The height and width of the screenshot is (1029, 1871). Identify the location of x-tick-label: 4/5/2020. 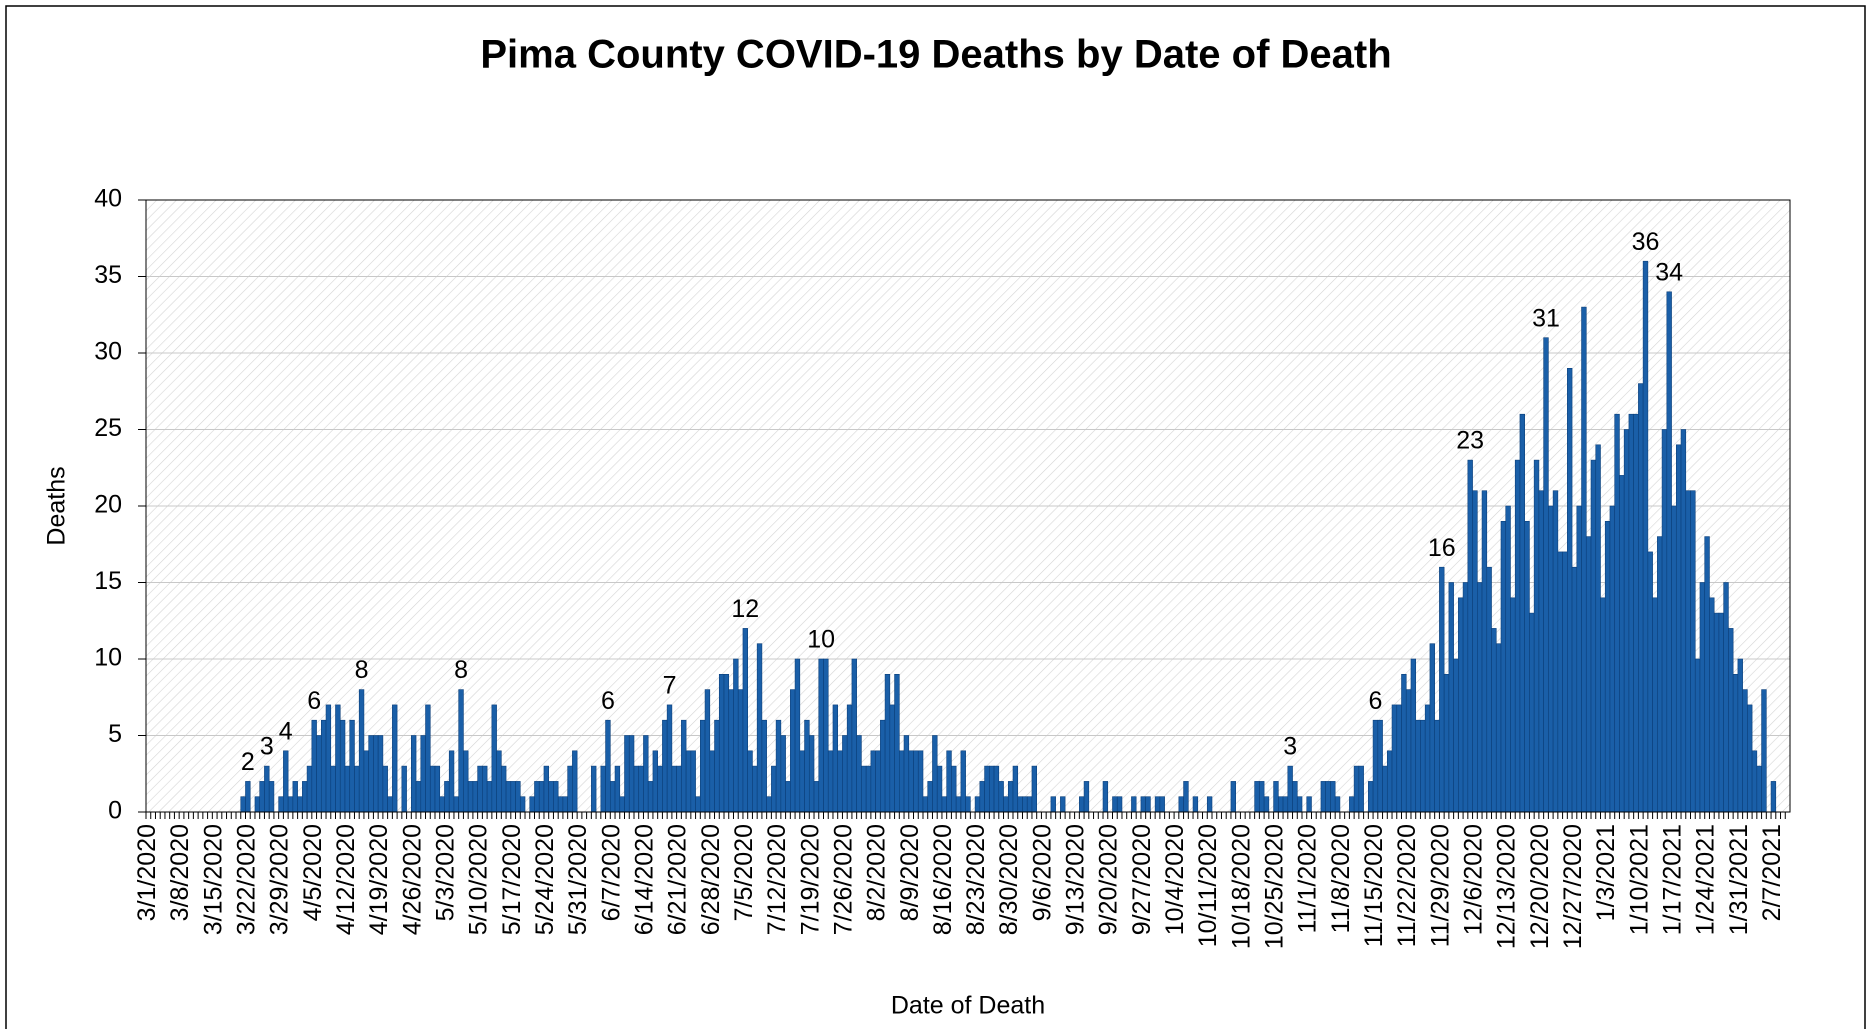
(313, 872).